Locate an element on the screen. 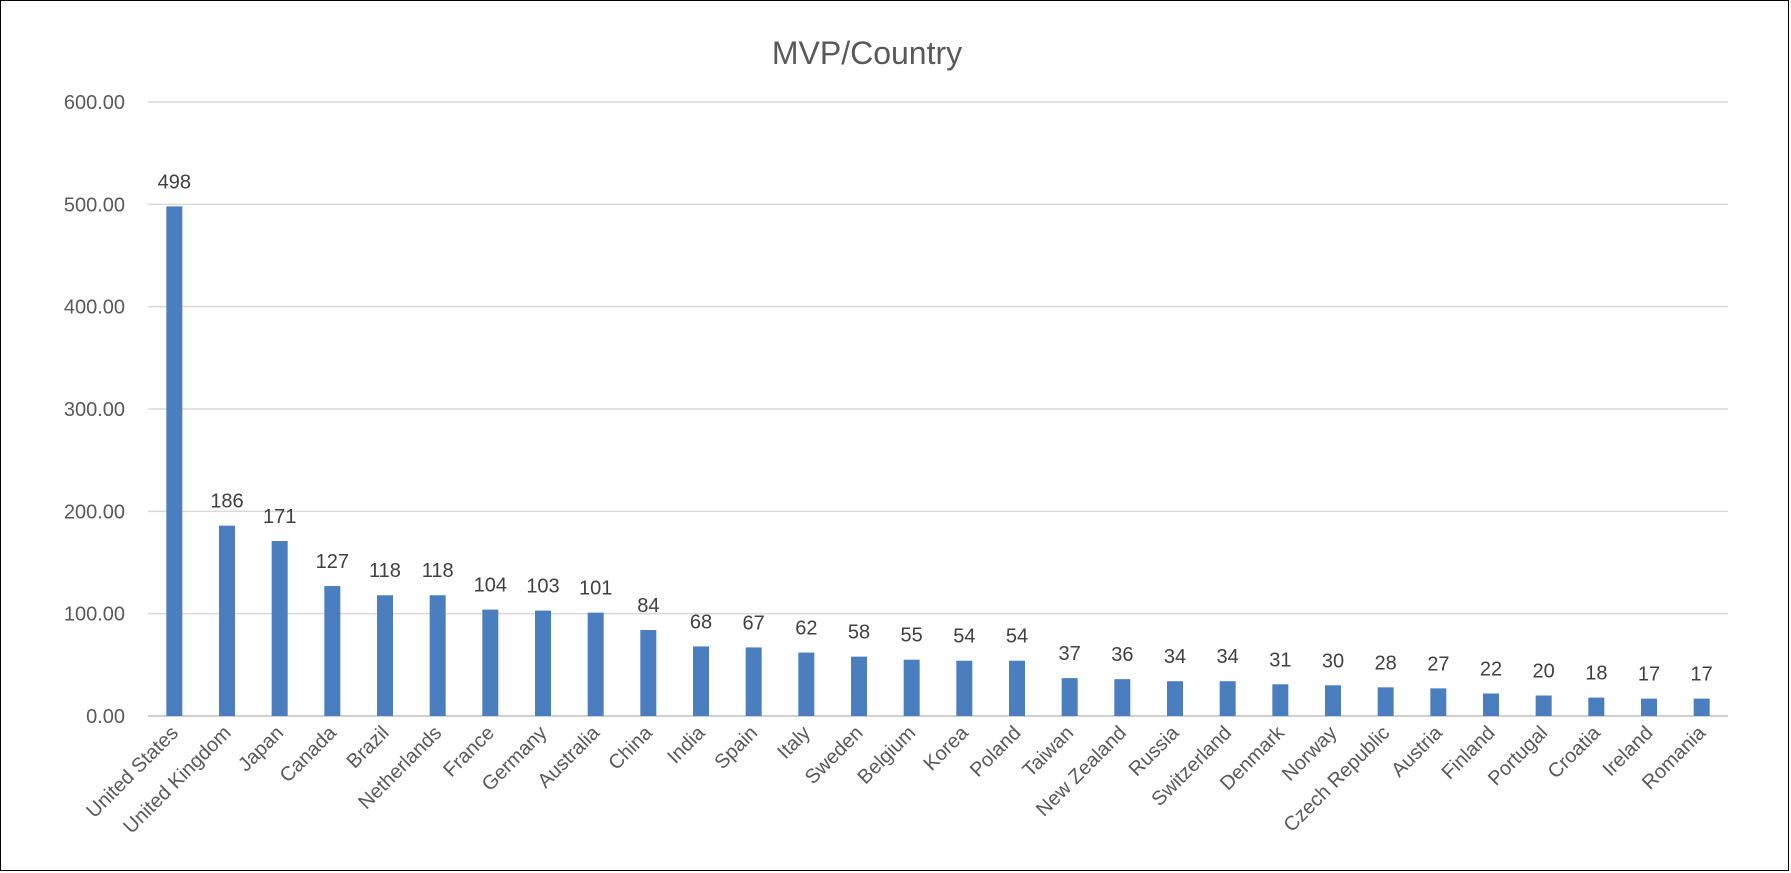  data-label: 127 is located at coordinates (332, 562).